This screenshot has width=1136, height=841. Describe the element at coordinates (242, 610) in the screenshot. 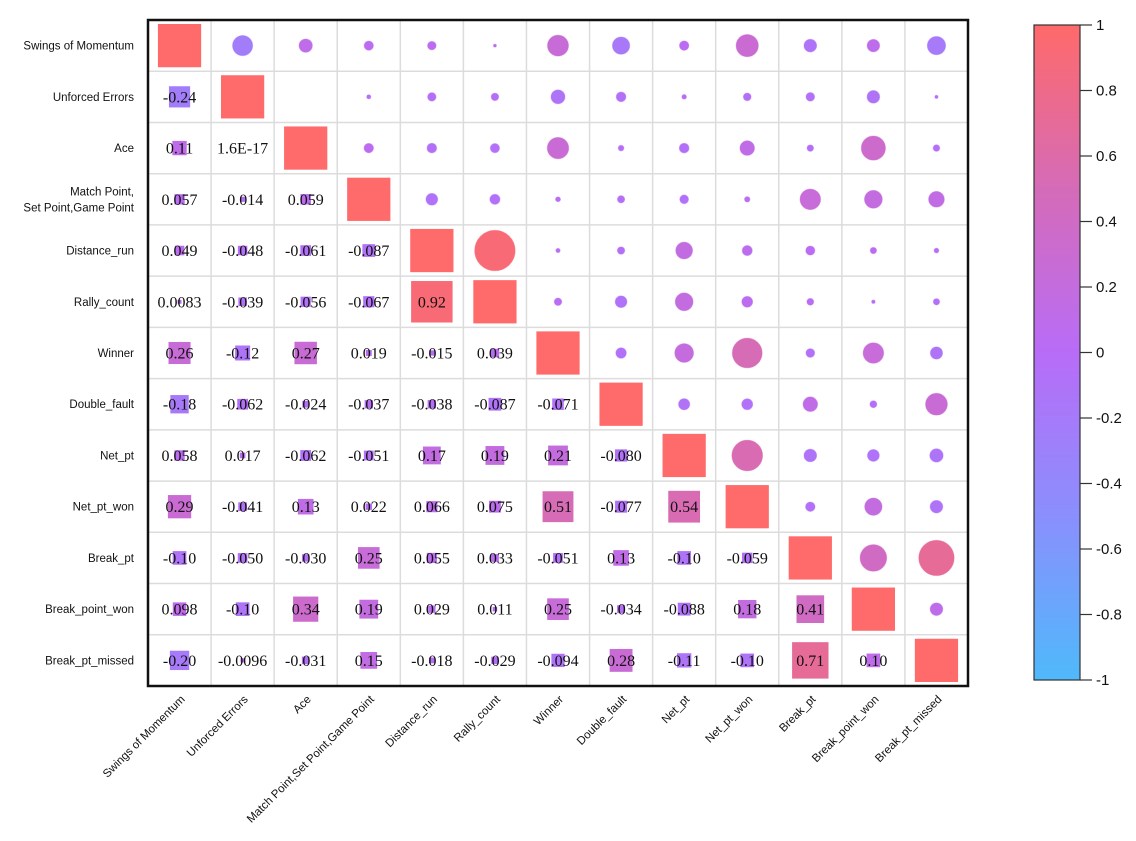

I see `matrix-cell: -0.10` at that location.